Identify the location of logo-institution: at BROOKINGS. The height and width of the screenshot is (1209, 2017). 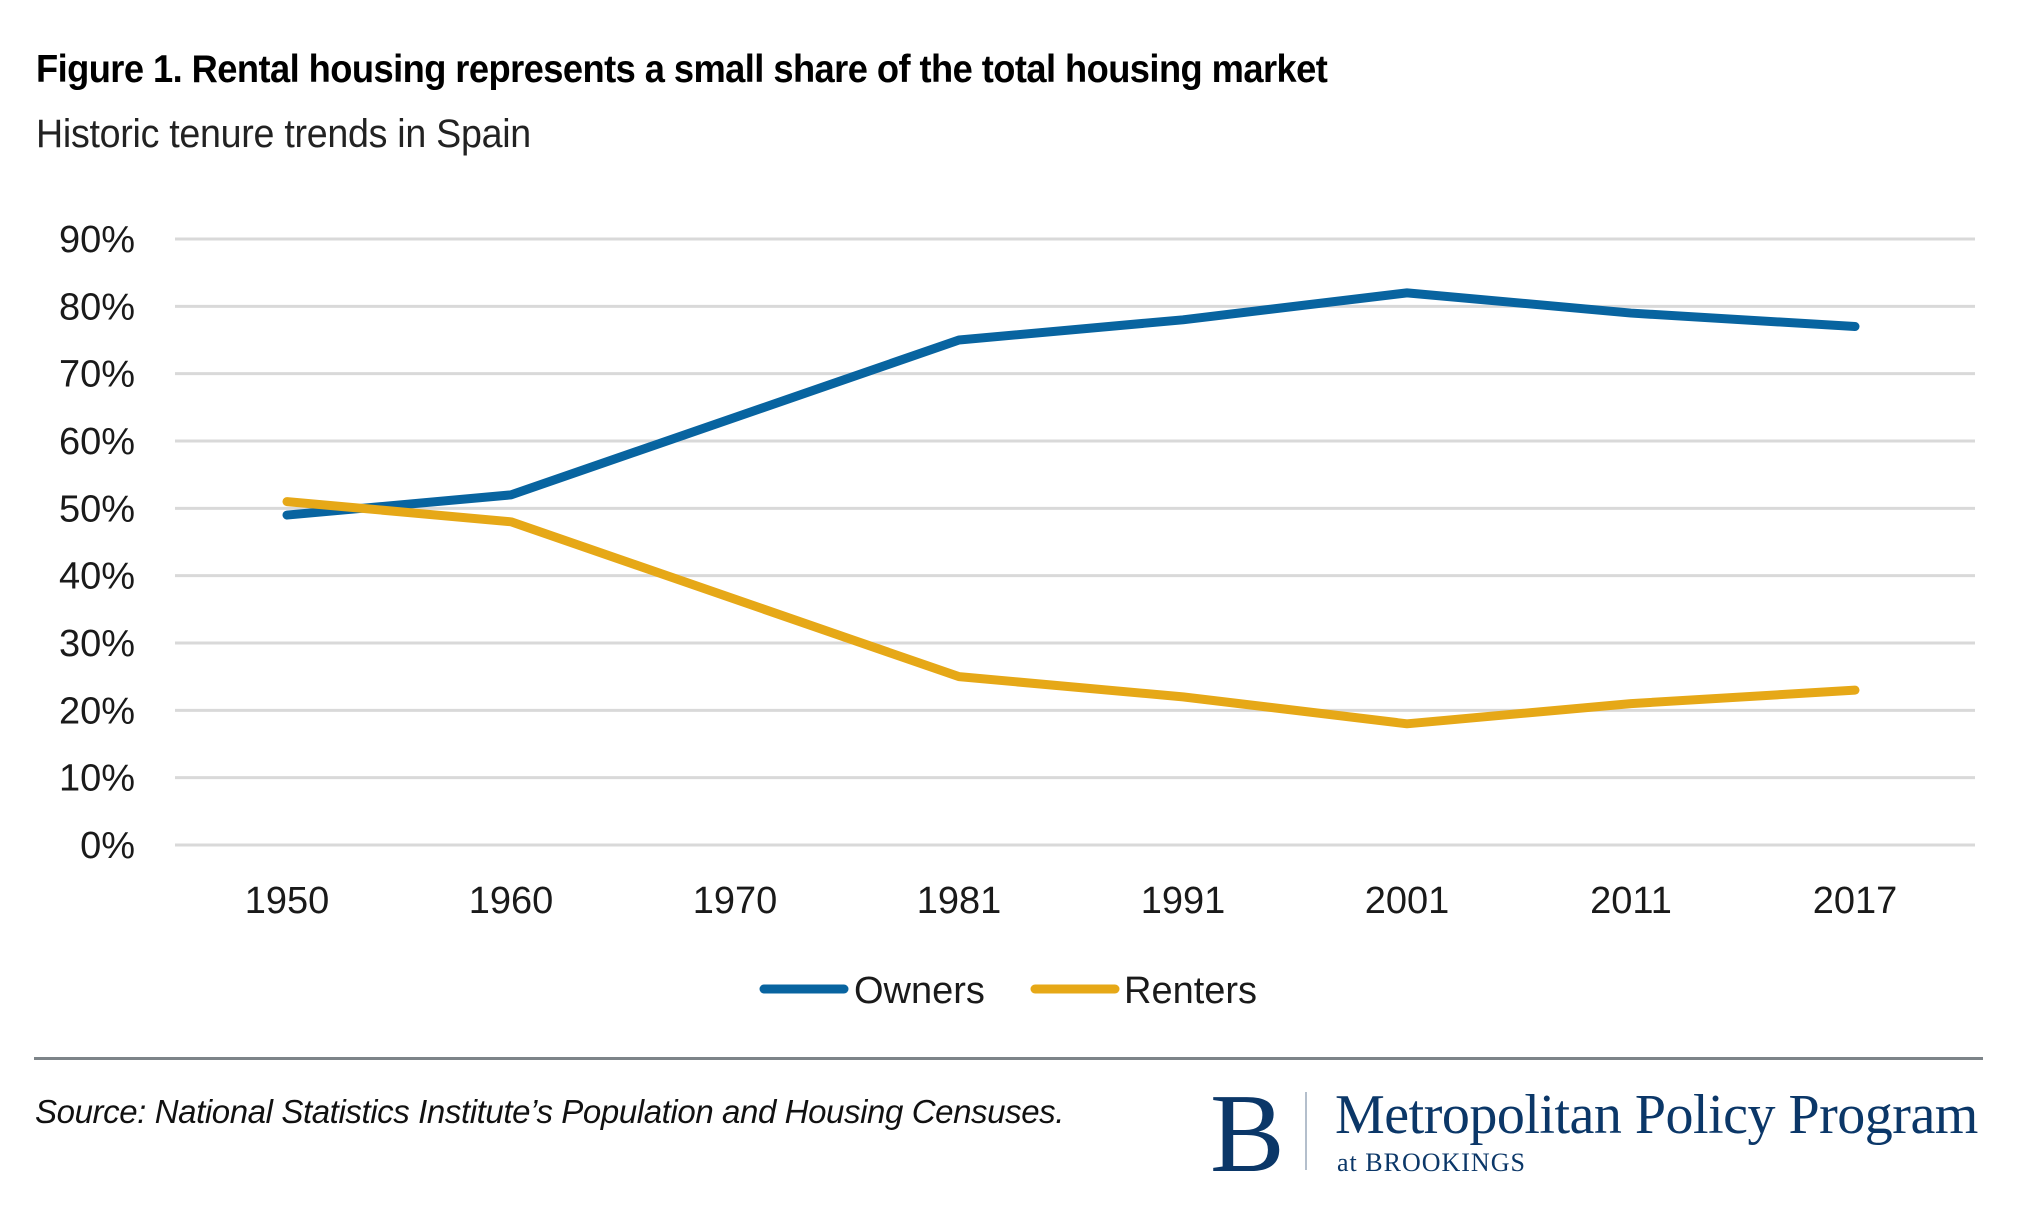
(1431, 1162).